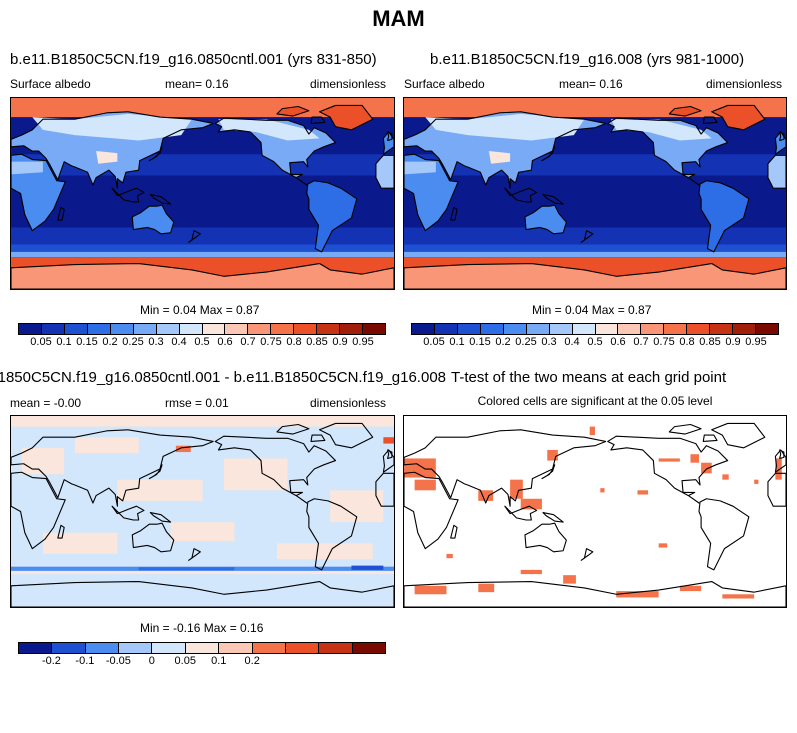 This screenshot has width=797, height=733. What do you see at coordinates (398, 18) in the screenshot?
I see `figure-title: MAM` at bounding box center [398, 18].